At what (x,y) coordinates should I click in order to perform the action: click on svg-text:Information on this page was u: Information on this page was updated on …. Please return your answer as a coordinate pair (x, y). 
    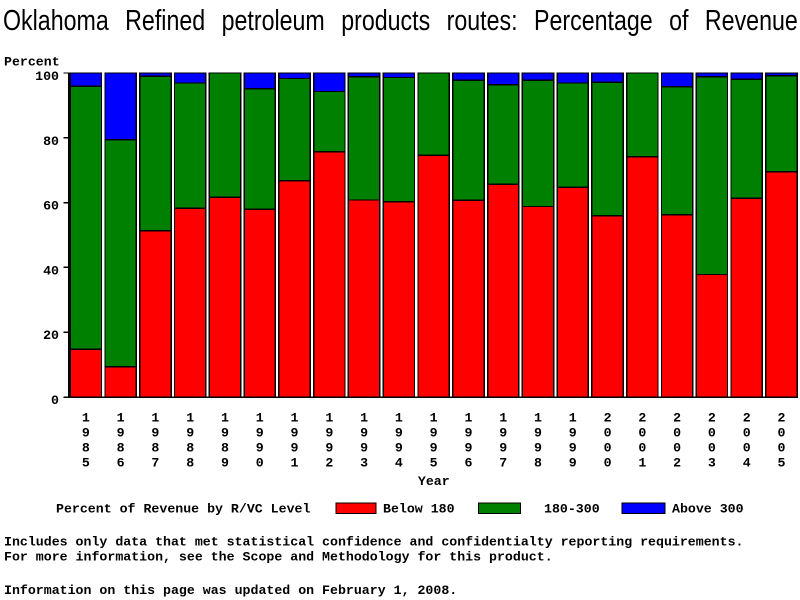
    Looking at the image, I should click on (230, 590).